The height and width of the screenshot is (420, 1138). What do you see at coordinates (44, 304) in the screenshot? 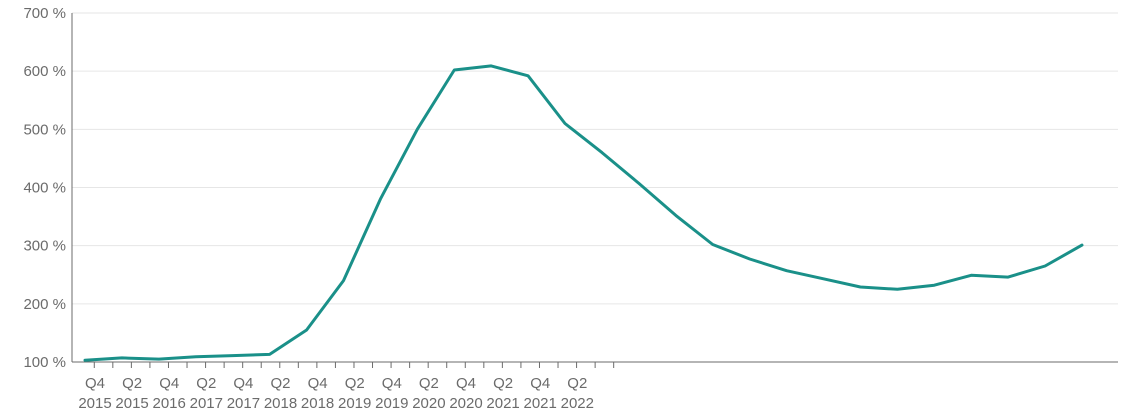
I see `y-tick-label: 200 %` at bounding box center [44, 304].